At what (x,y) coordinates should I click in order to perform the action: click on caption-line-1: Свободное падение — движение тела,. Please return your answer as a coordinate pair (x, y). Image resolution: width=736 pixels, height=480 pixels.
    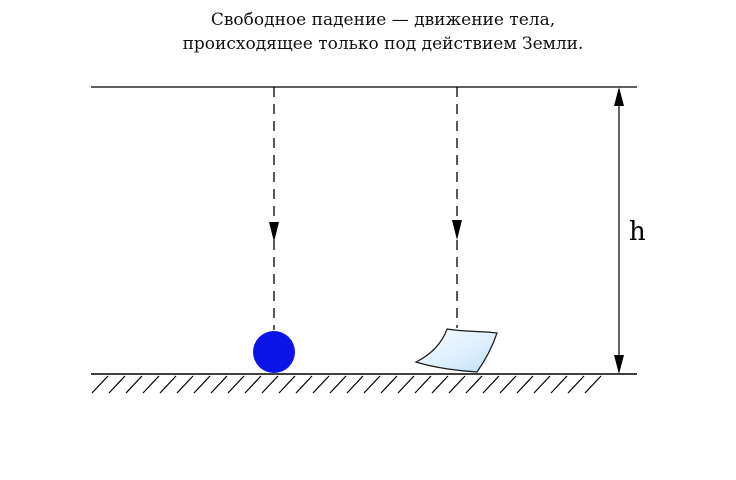
    Looking at the image, I should click on (383, 20).